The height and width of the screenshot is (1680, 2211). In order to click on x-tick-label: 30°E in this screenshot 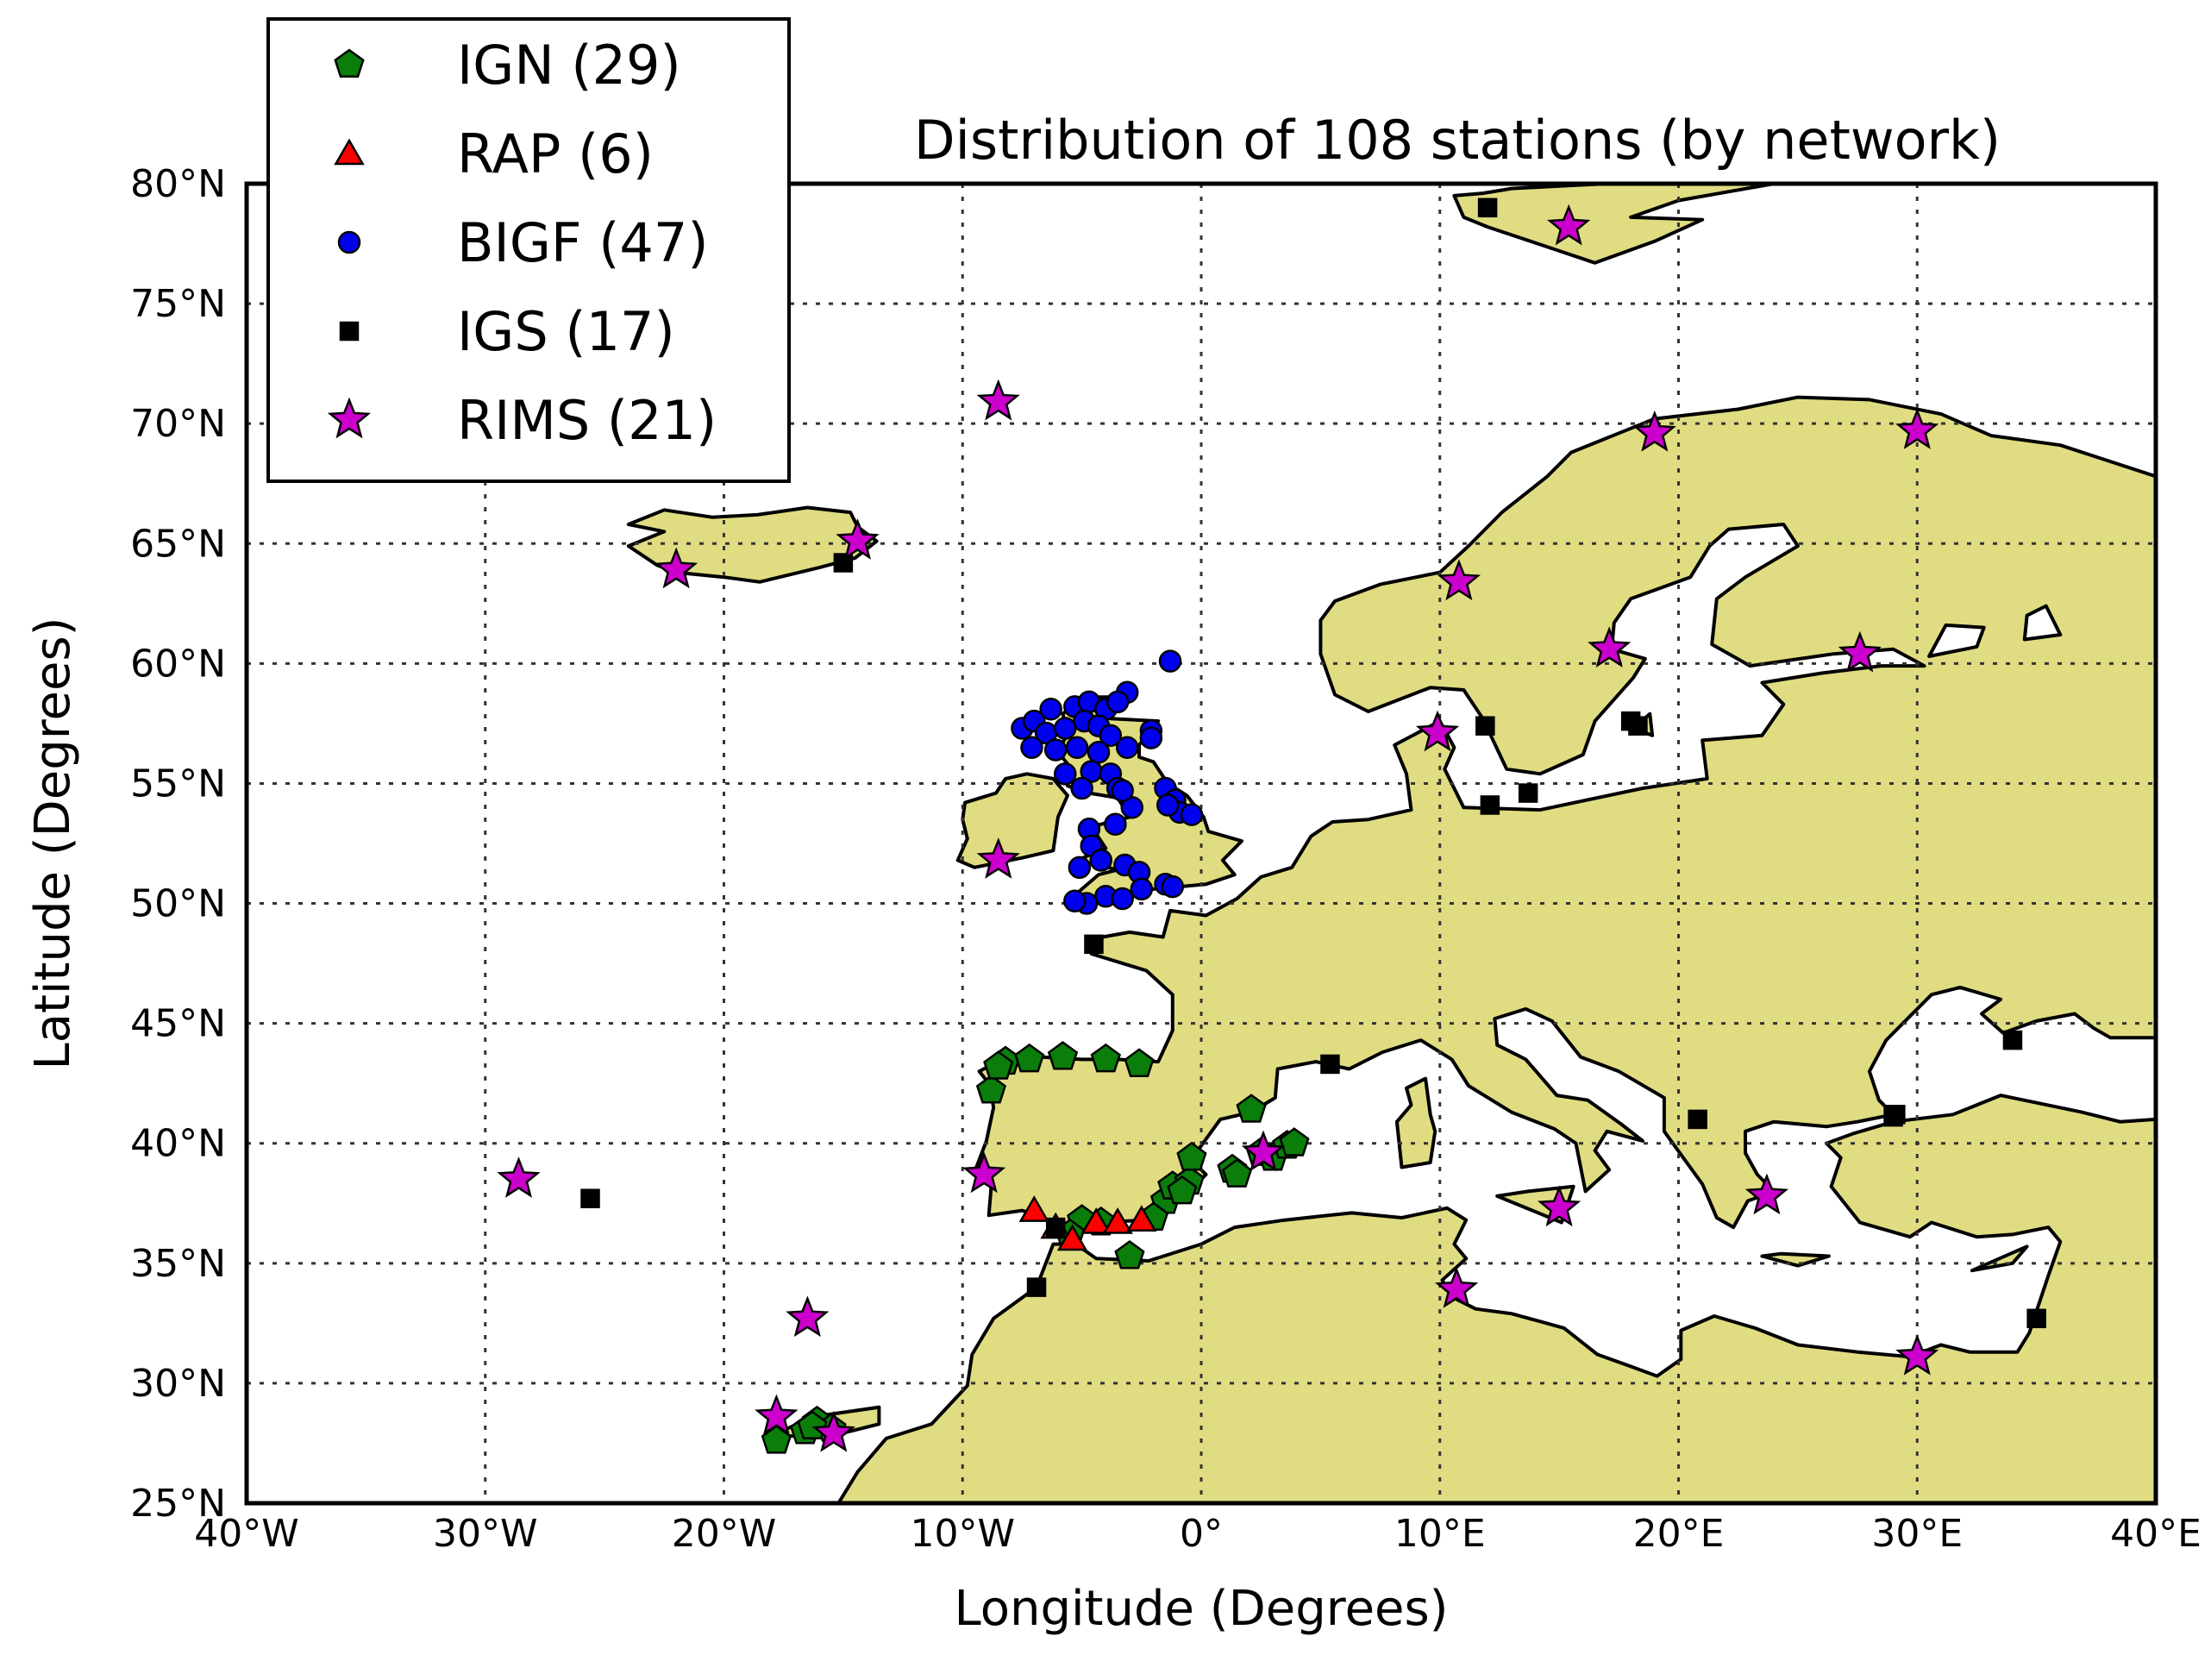, I will do `click(1917, 1534)`.